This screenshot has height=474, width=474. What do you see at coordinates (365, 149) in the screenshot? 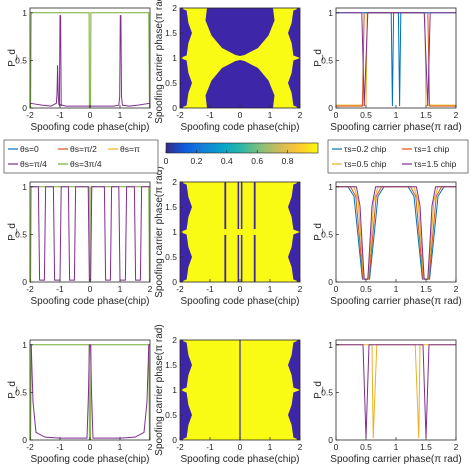
I see `legend-label: τs=0.2 chip` at bounding box center [365, 149].